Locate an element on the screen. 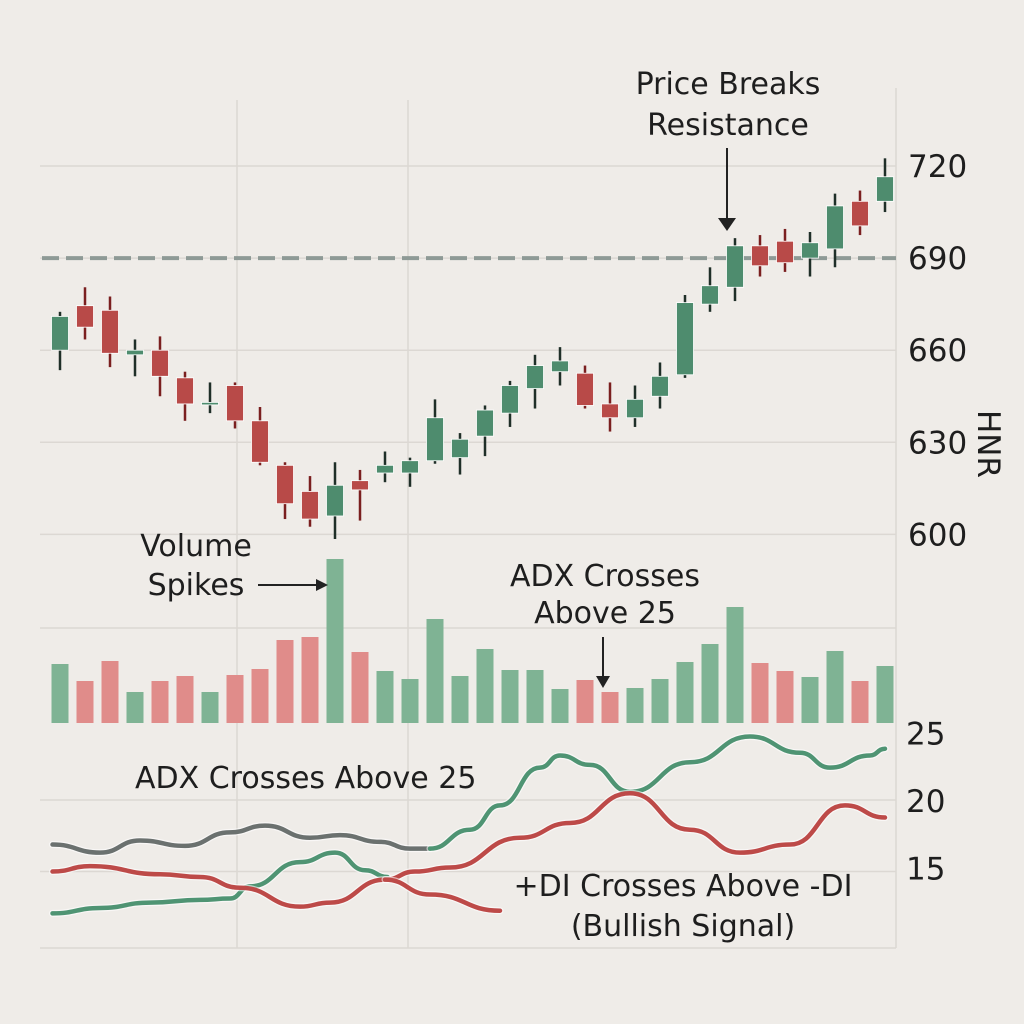 The image size is (1024, 1024). volume-bars is located at coordinates (472, 641).